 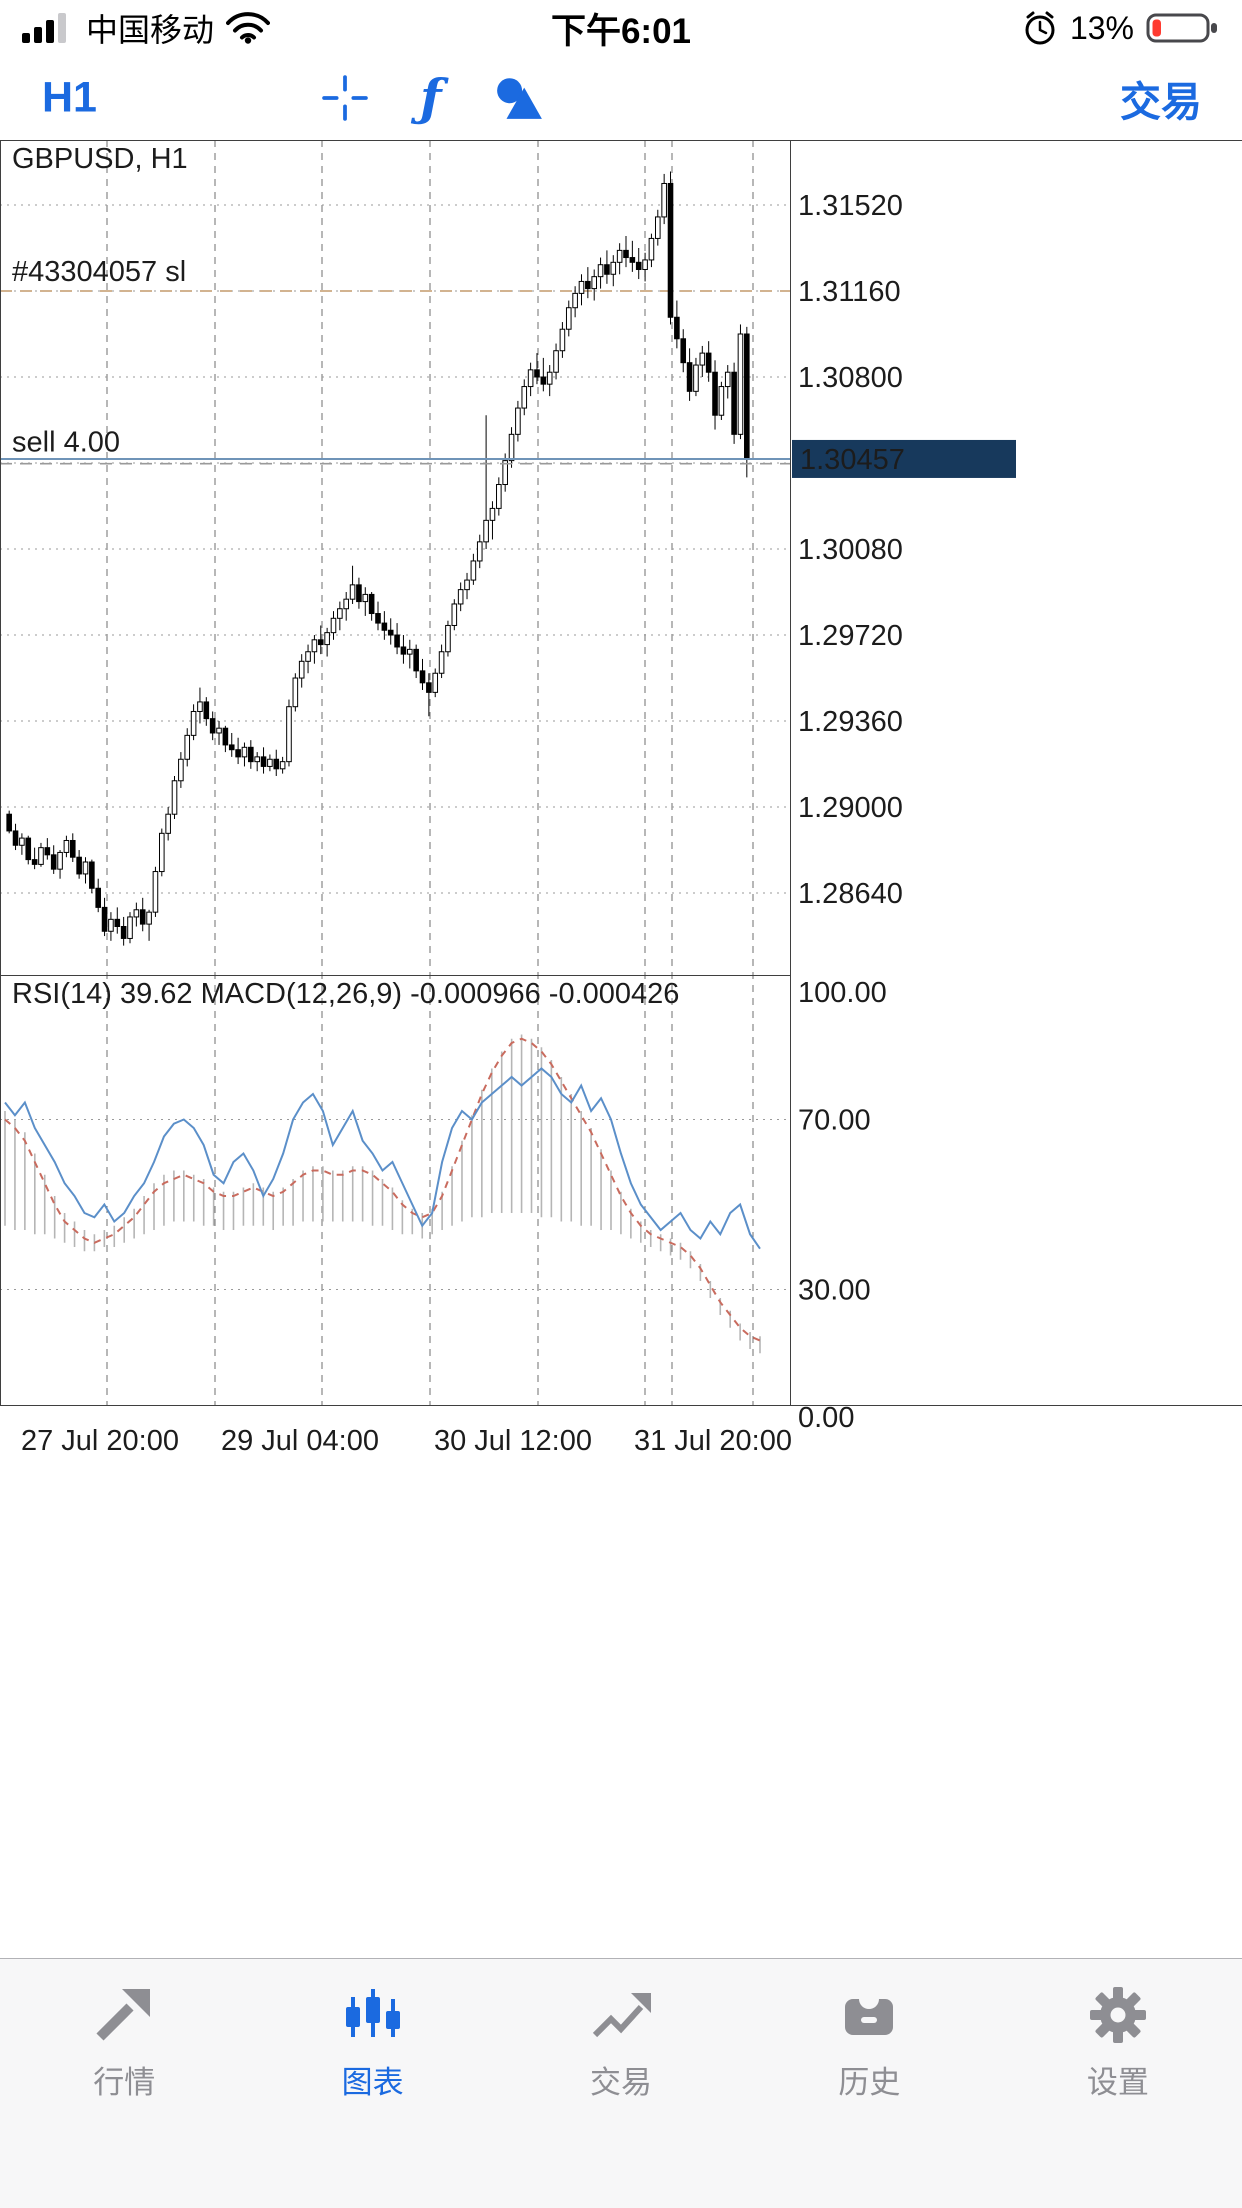 I want to click on tab-trade: 交易, so click(x=621, y=2083).